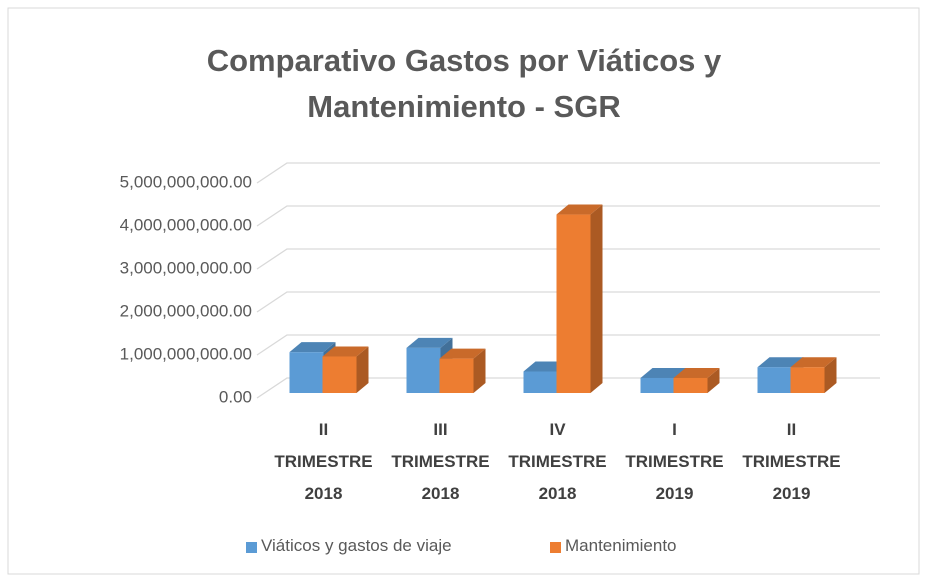  I want to click on y-tick-label: 5,000,000,000.00, so click(186, 181).